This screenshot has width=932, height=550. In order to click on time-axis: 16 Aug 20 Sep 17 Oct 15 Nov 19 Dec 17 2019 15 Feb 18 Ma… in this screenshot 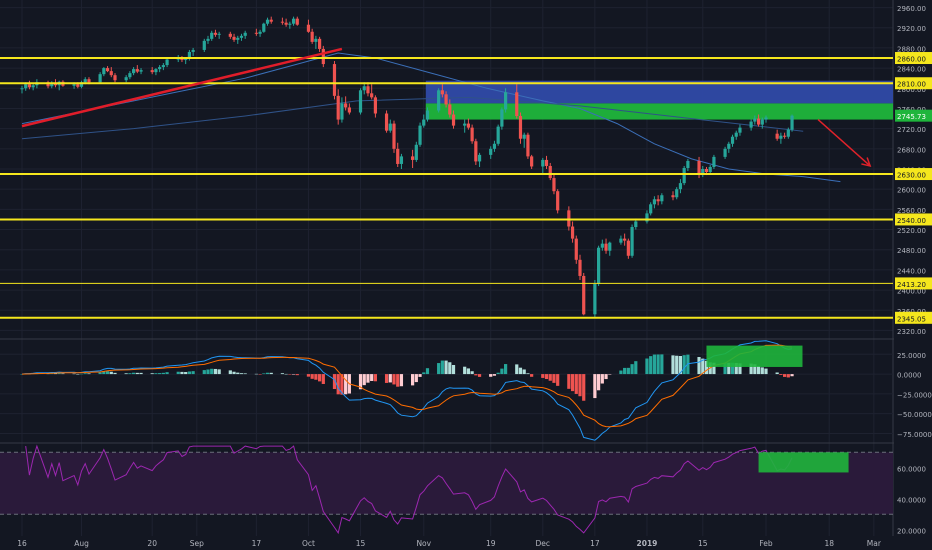, I will do `click(466, 543)`.